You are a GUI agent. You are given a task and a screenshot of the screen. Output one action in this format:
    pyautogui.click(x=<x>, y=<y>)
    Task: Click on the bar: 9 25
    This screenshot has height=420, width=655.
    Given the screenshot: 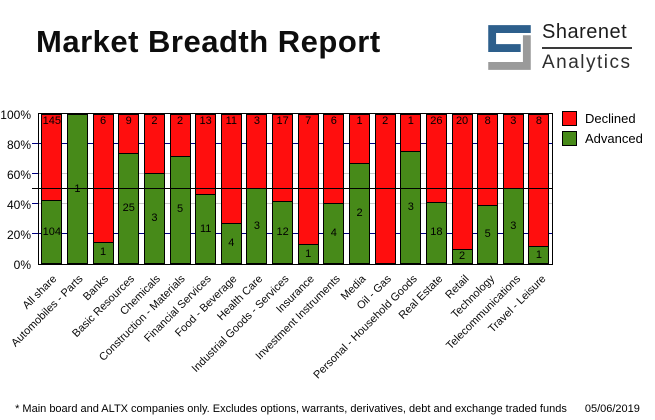 What is the action you would take?
    pyautogui.click(x=129, y=189)
    